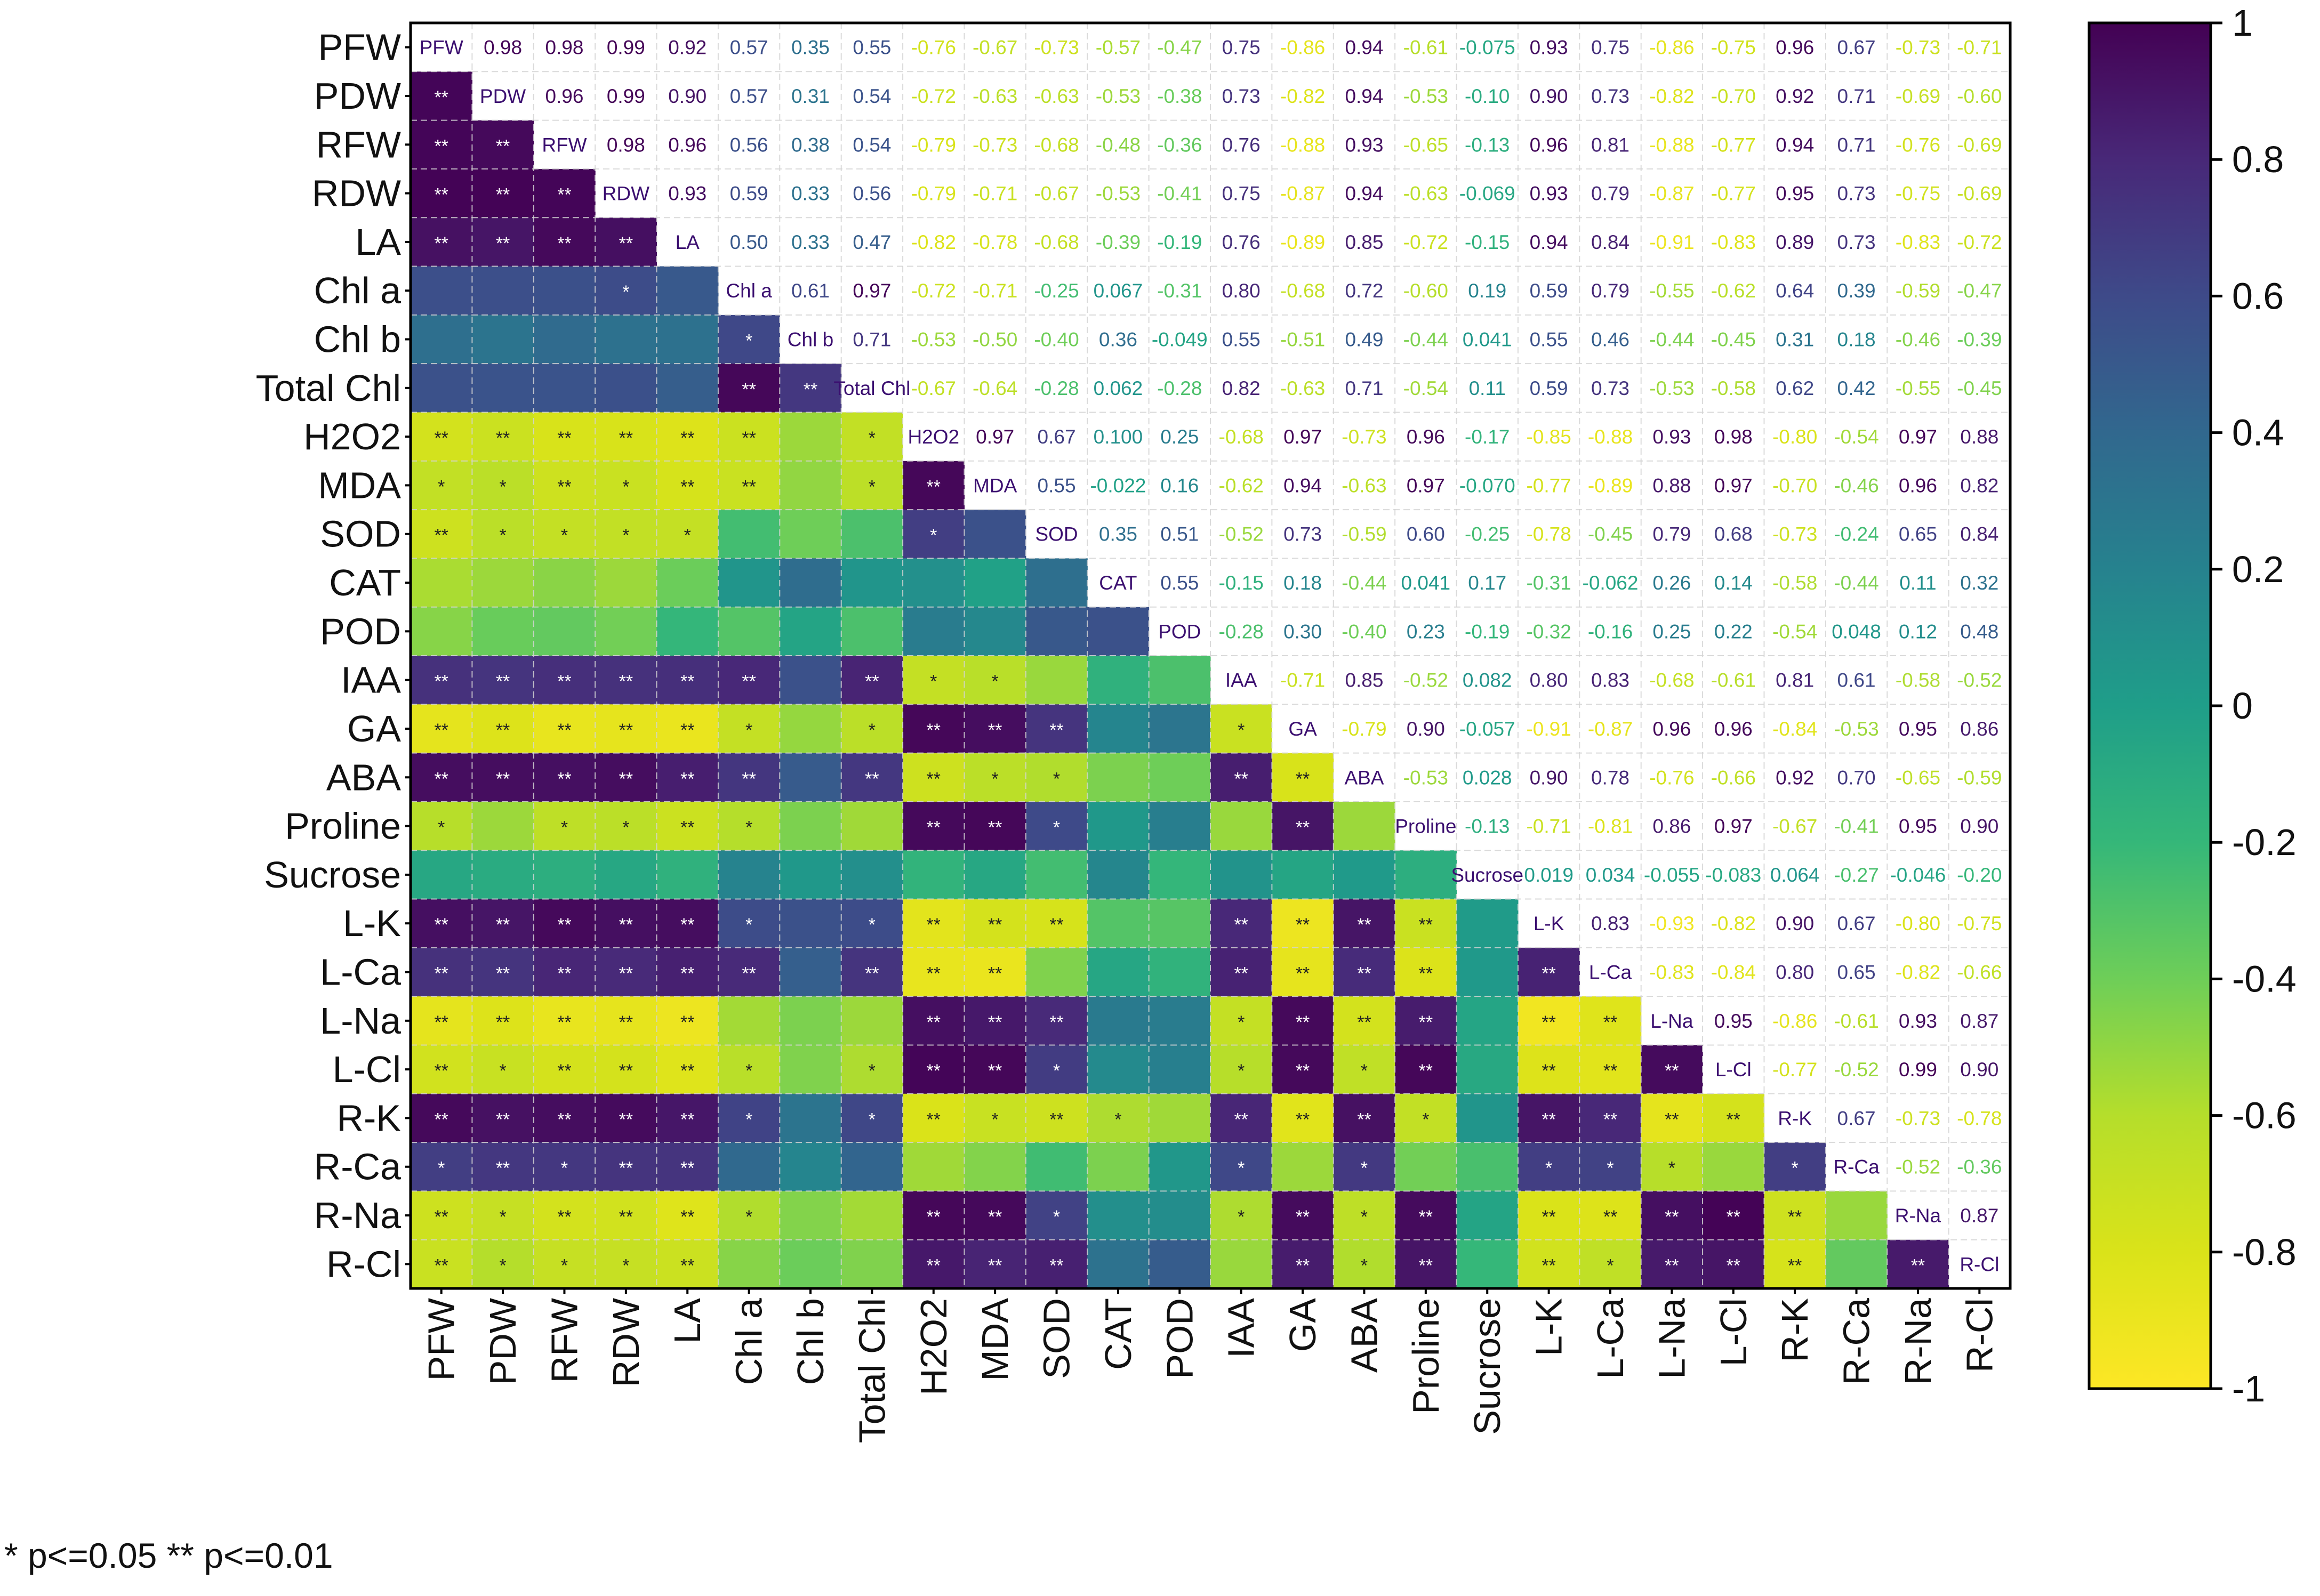 The height and width of the screenshot is (1596, 2320). I want to click on cell-L-Ca-MDA, so click(995, 972).